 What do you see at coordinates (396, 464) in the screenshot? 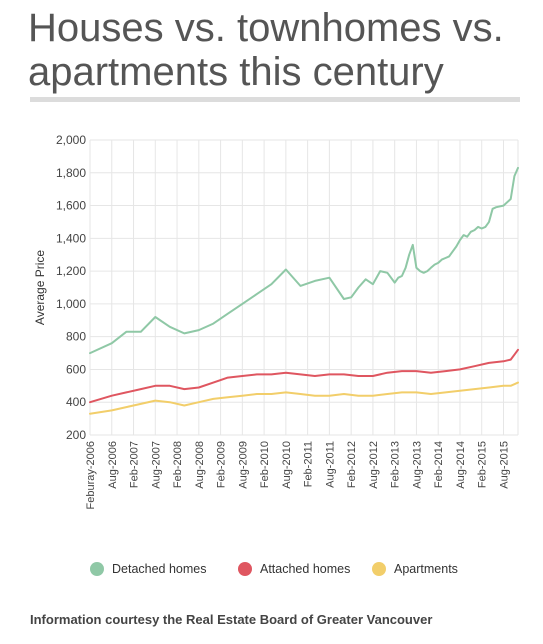
I see `x-tick-label: Feb-2013` at bounding box center [396, 464].